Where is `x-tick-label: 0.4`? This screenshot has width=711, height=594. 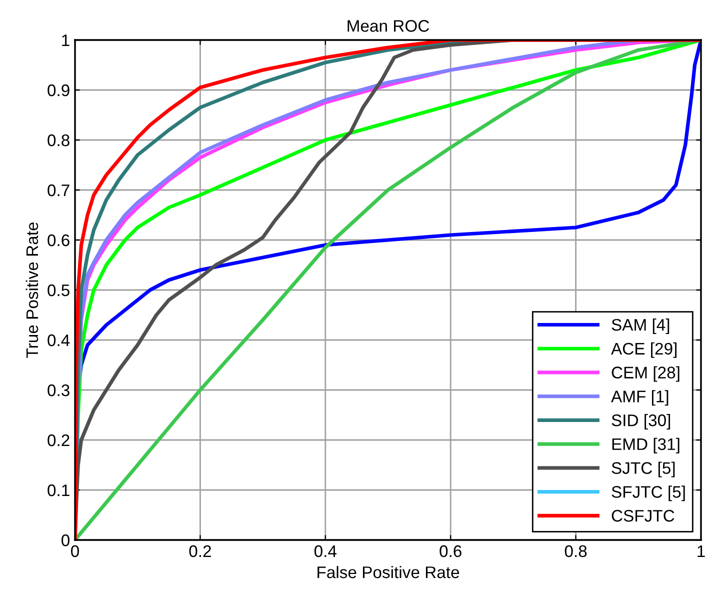 x-tick-label: 0.4 is located at coordinates (325, 551).